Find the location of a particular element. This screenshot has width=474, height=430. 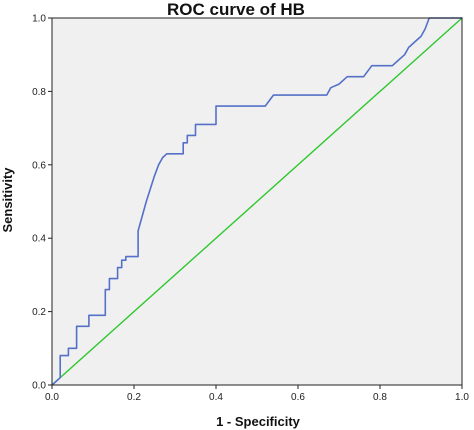

x-tick-label: 0.6 is located at coordinates (298, 397).